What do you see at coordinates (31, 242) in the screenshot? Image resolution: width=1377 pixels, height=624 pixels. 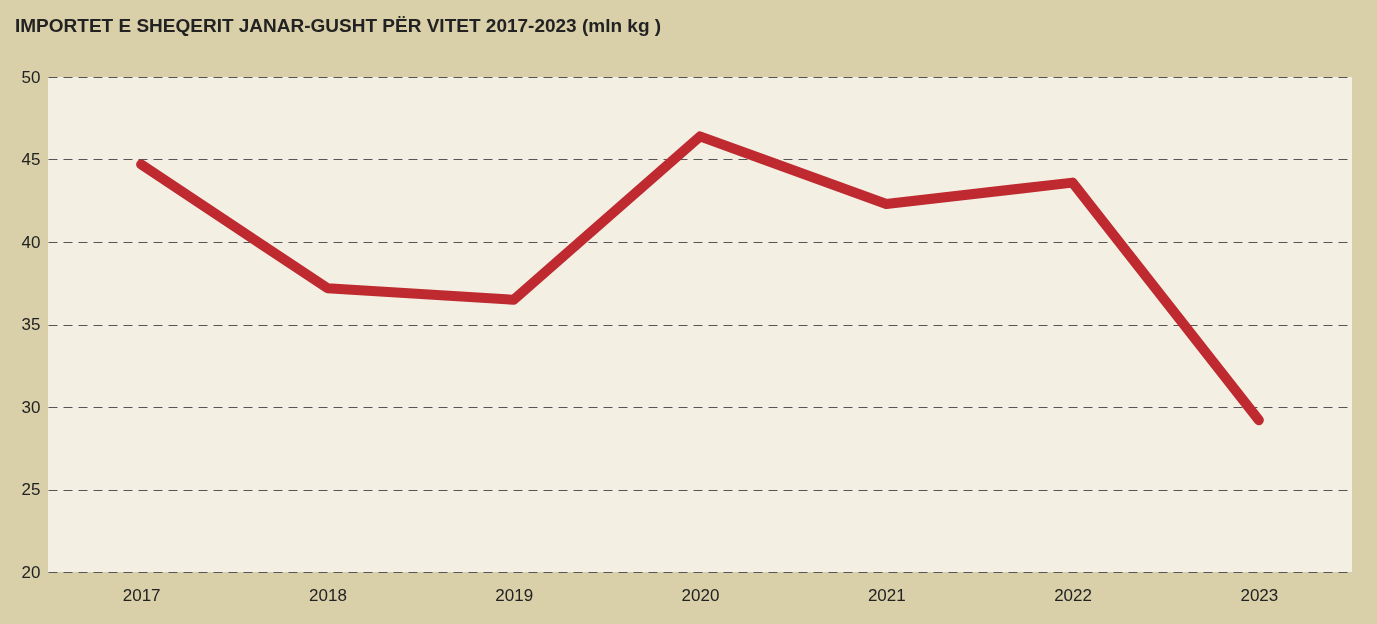 I see `y-tick-label: 40` at bounding box center [31, 242].